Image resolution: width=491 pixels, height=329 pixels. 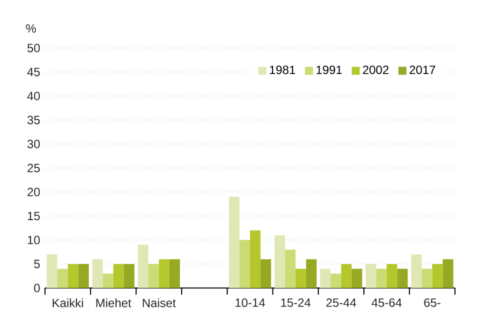 What do you see at coordinates (33, 48) in the screenshot?
I see `y-tick-label: 50` at bounding box center [33, 48].